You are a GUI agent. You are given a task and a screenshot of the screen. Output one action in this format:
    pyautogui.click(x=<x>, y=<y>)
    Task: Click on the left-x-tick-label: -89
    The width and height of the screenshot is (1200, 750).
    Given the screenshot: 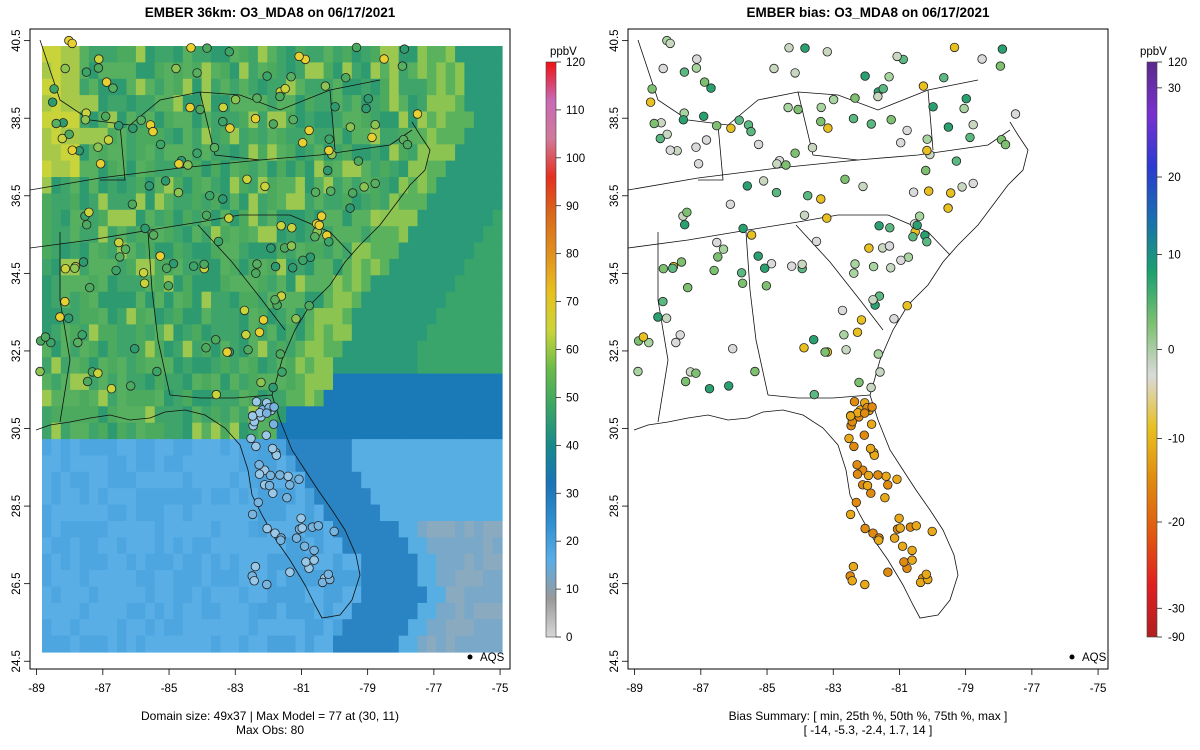 What is the action you would take?
    pyautogui.click(x=36, y=689)
    